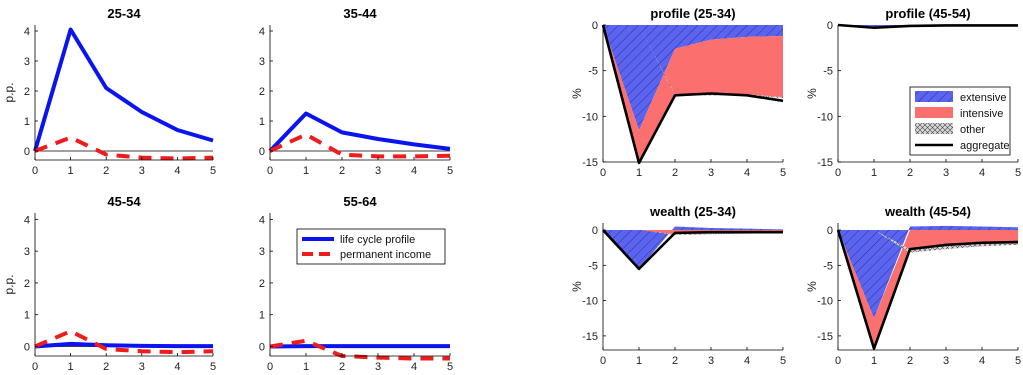 The image size is (1023, 375). Describe the element at coordinates (124, 201) in the screenshot. I see `panel-title: 45-54` at that location.